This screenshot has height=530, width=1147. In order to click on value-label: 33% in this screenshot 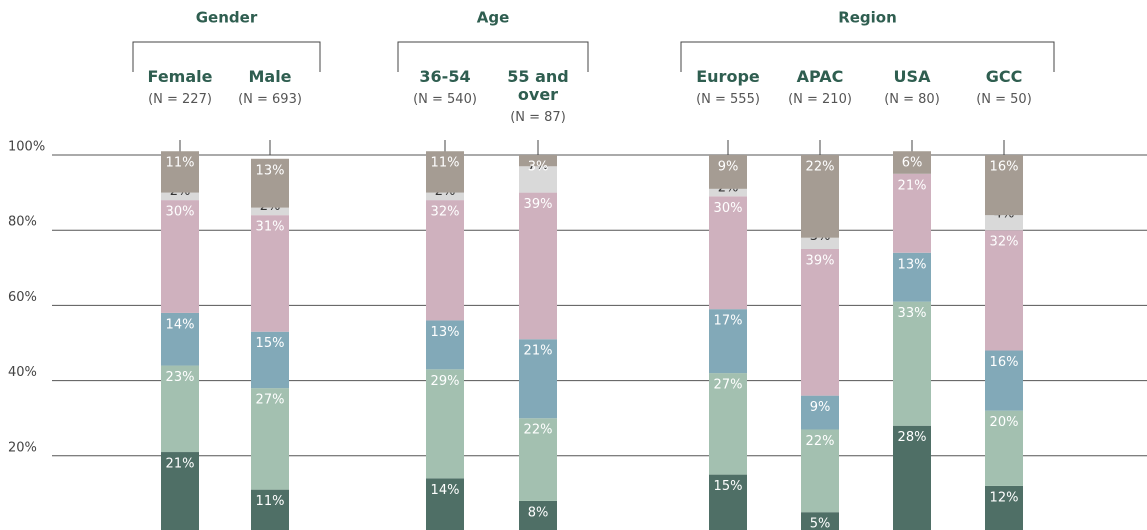, I will do `click(912, 313)`.